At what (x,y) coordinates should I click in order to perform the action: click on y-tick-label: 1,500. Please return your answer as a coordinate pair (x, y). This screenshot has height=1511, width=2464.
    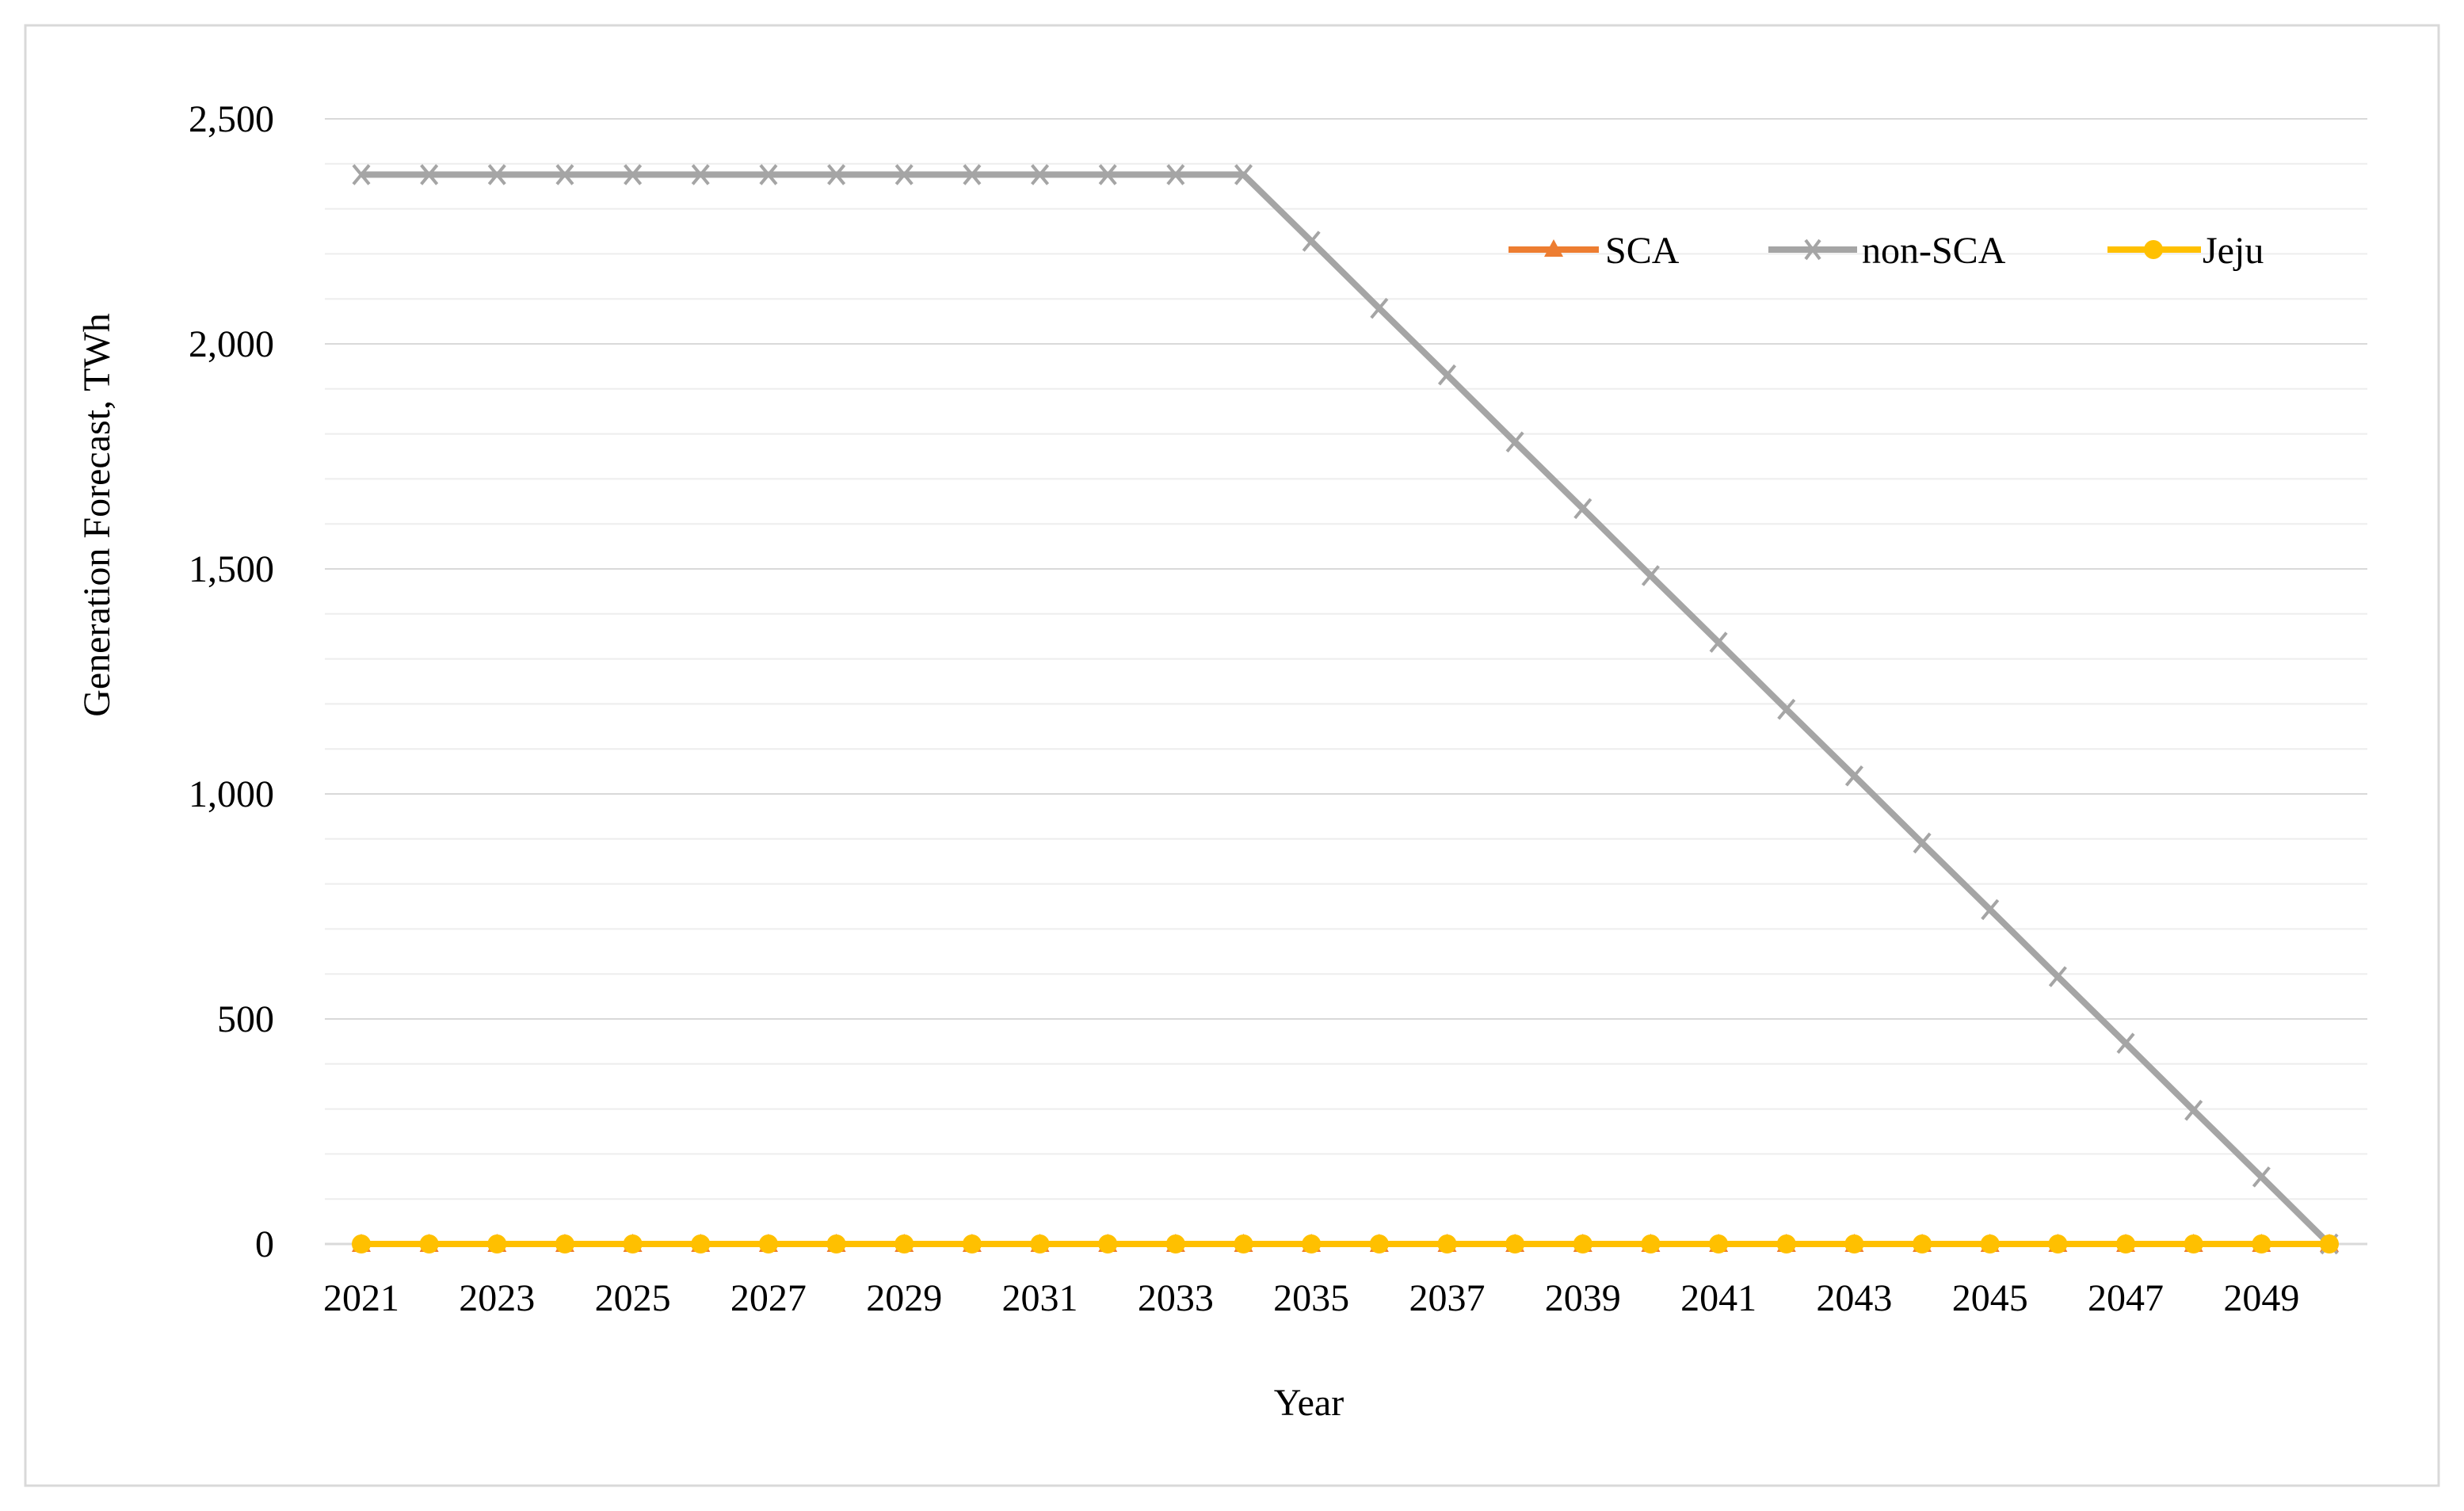
    Looking at the image, I should click on (231, 569).